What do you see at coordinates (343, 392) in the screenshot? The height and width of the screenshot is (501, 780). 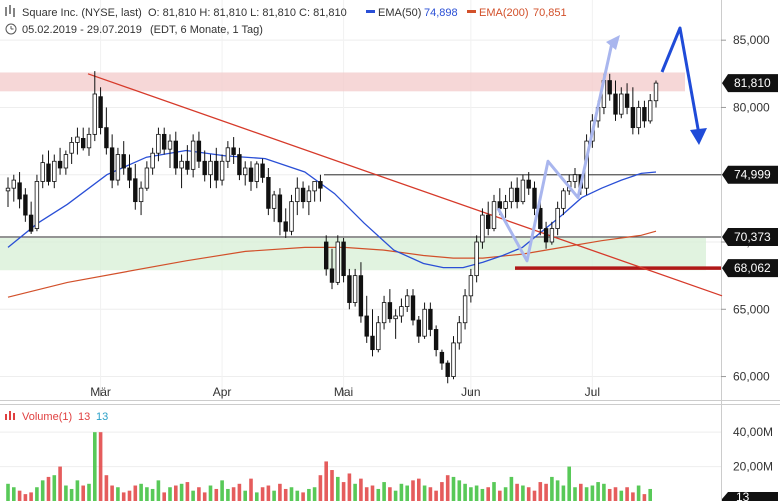 I see `x-tick-label: Mai` at bounding box center [343, 392].